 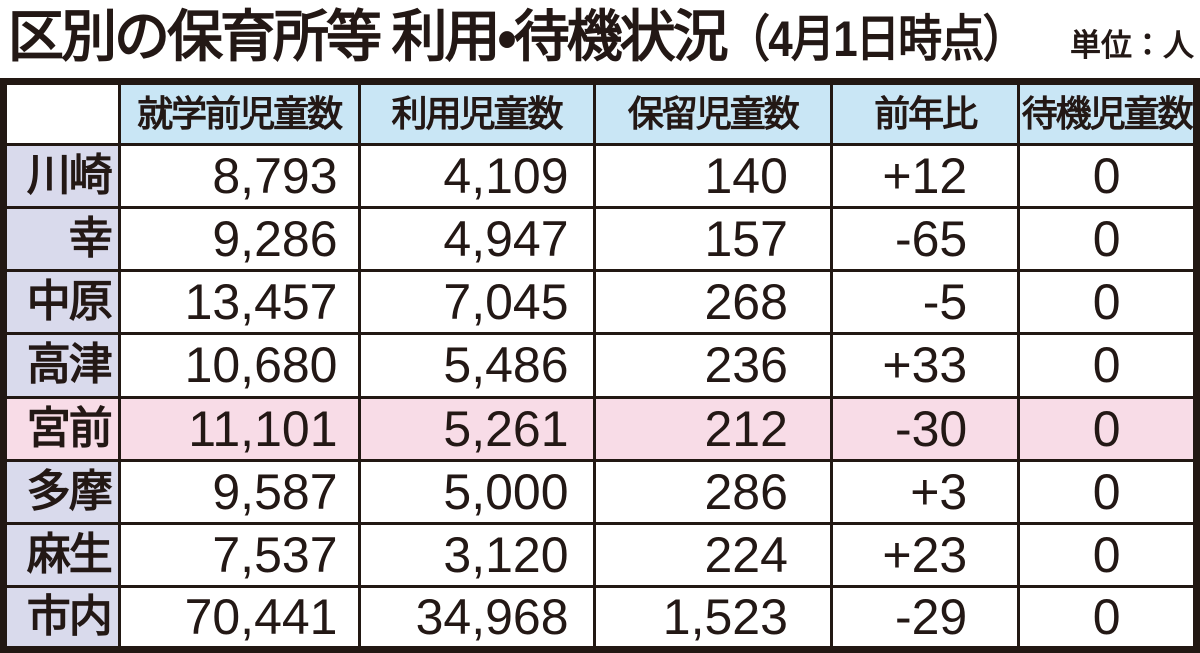 What do you see at coordinates (712, 176) in the screenshot?
I see `cell-value: 140` at bounding box center [712, 176].